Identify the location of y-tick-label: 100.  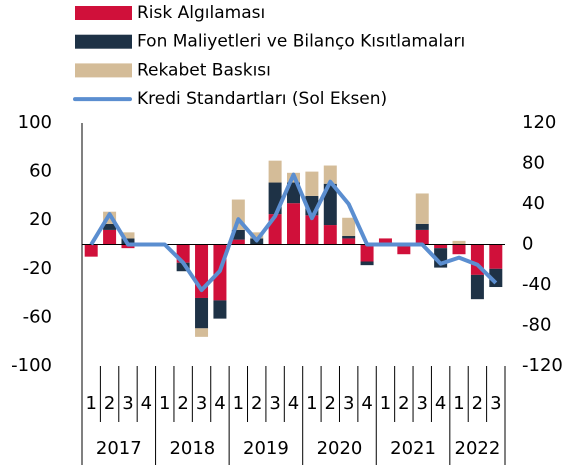
(35, 122).